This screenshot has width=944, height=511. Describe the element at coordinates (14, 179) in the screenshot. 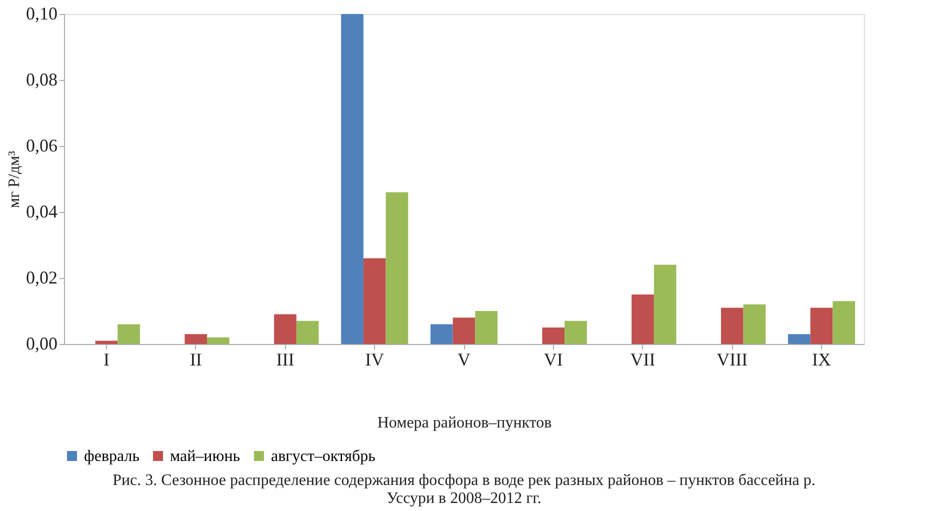

I see `y-axis-title: мг Р/дм³` at that location.